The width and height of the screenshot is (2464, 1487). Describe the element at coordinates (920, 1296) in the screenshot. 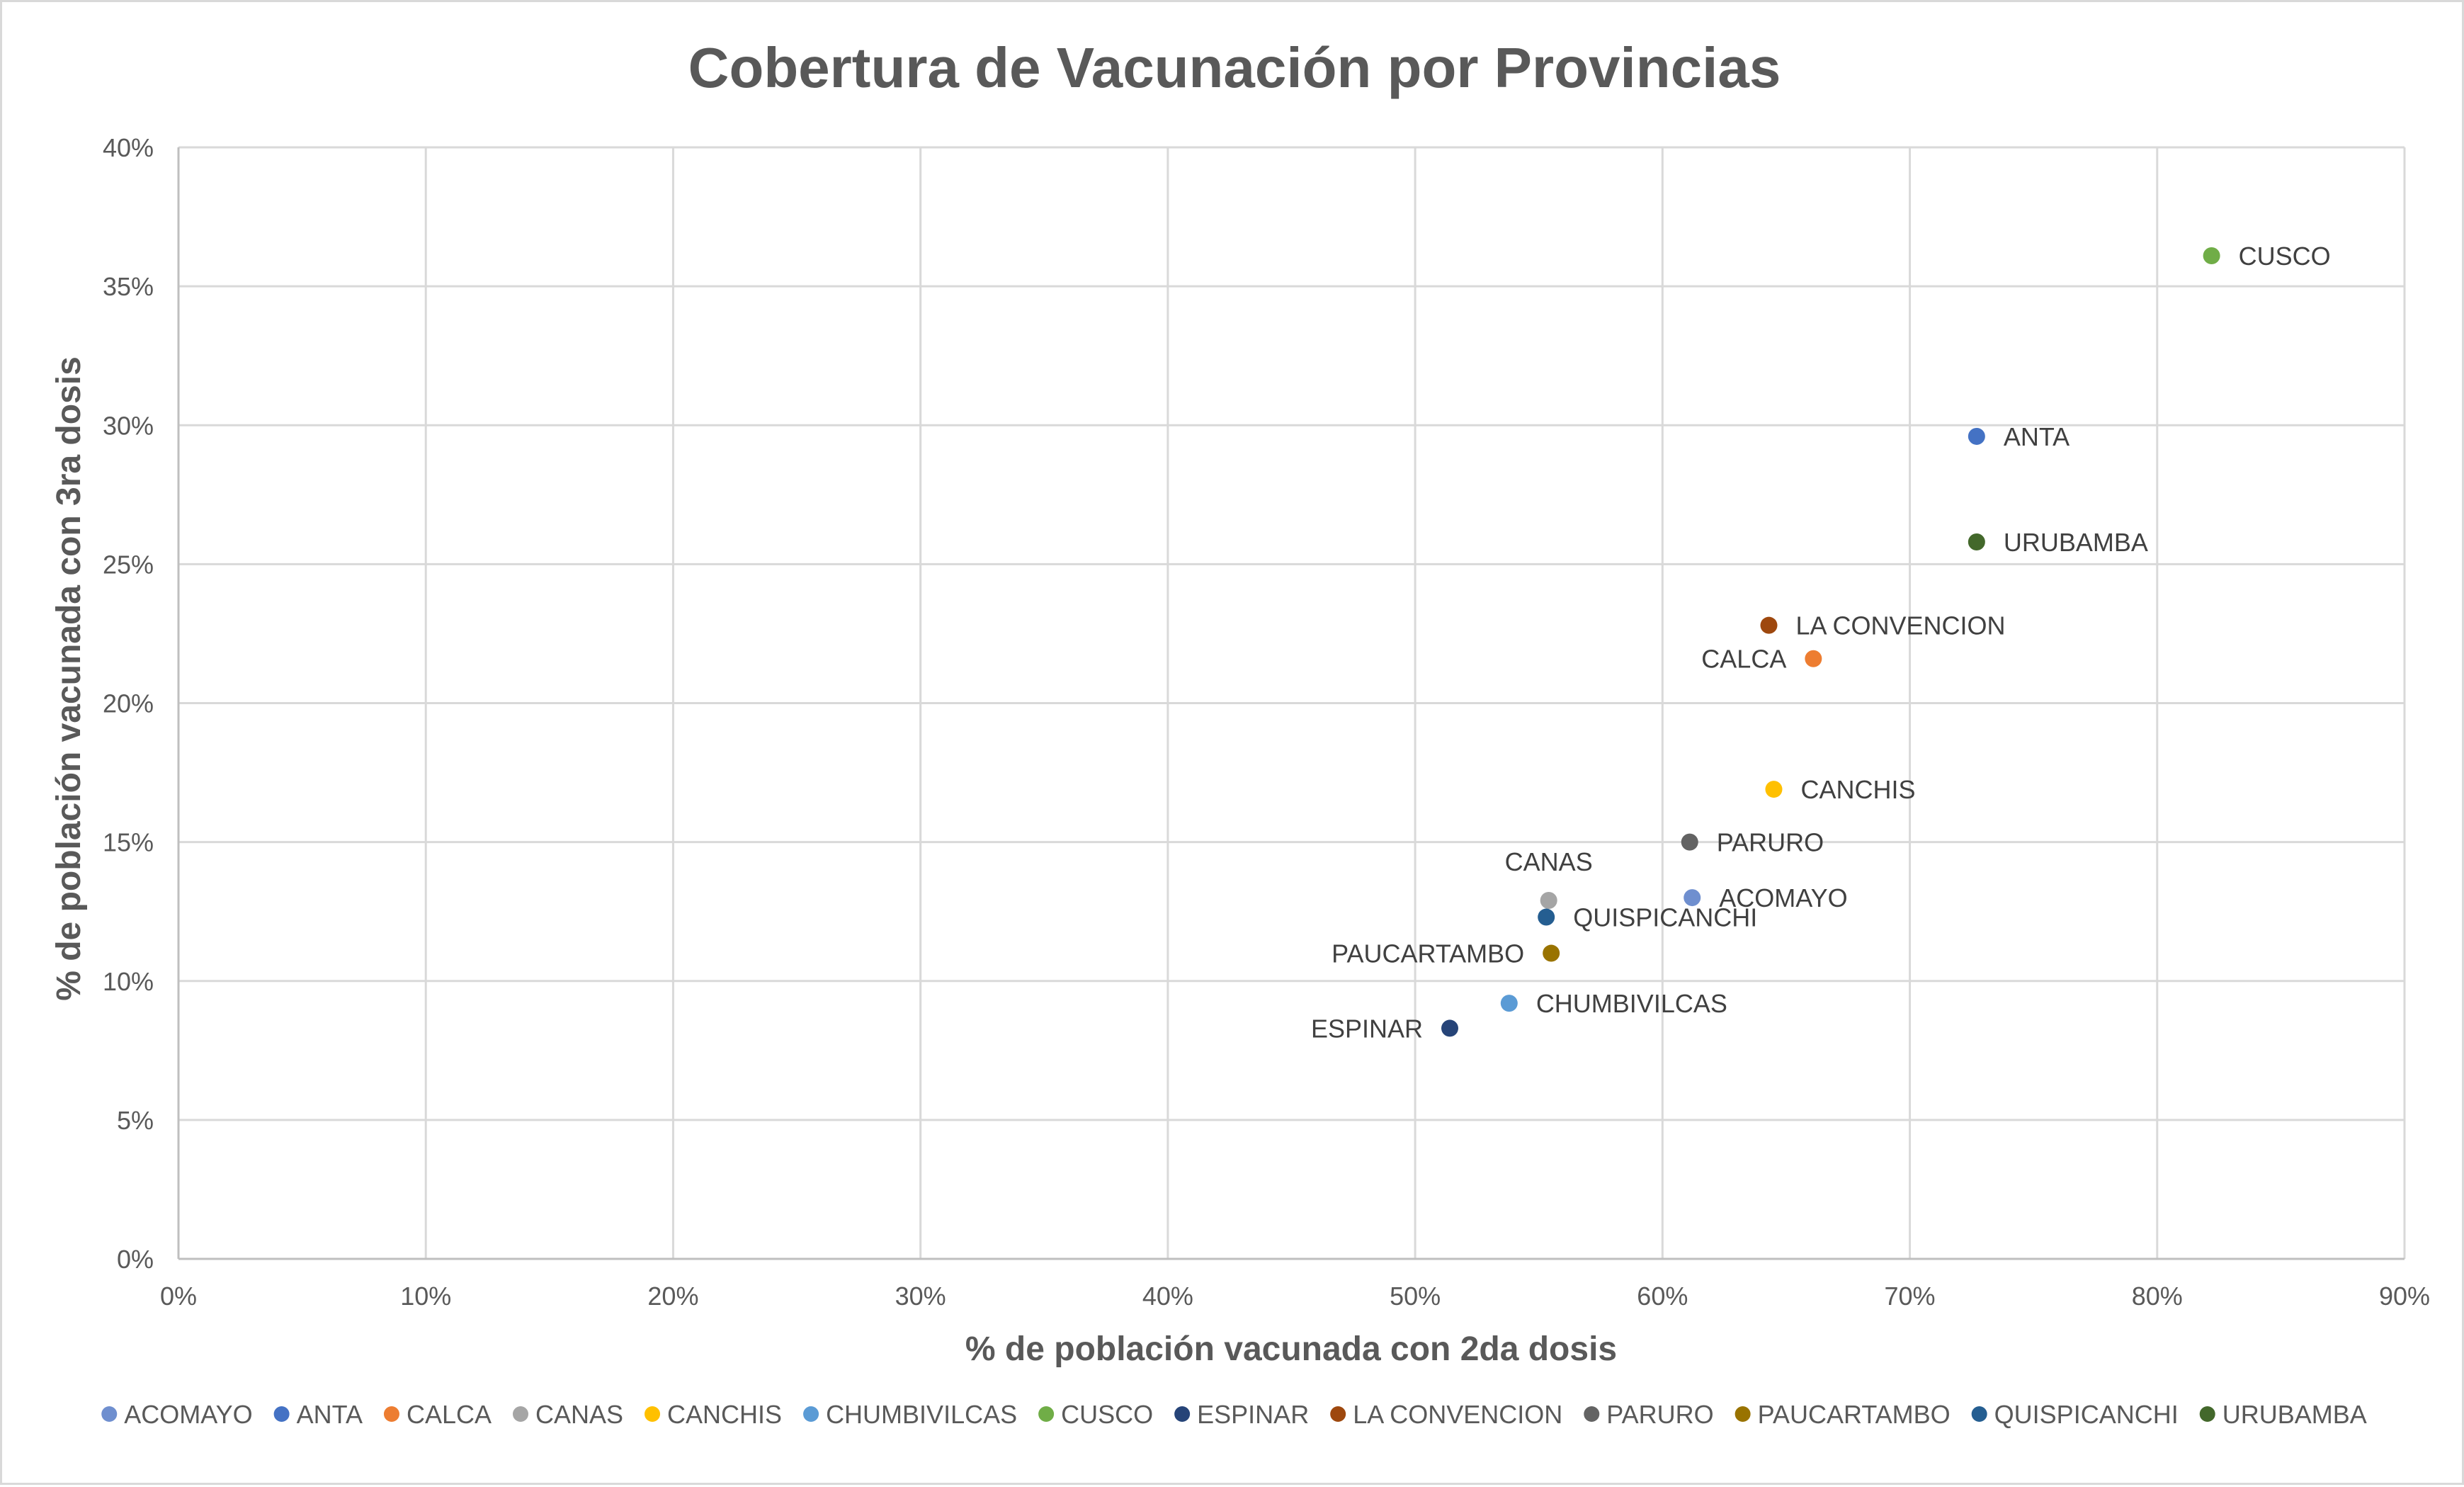

I see `x-tick-label: 30%` at that location.